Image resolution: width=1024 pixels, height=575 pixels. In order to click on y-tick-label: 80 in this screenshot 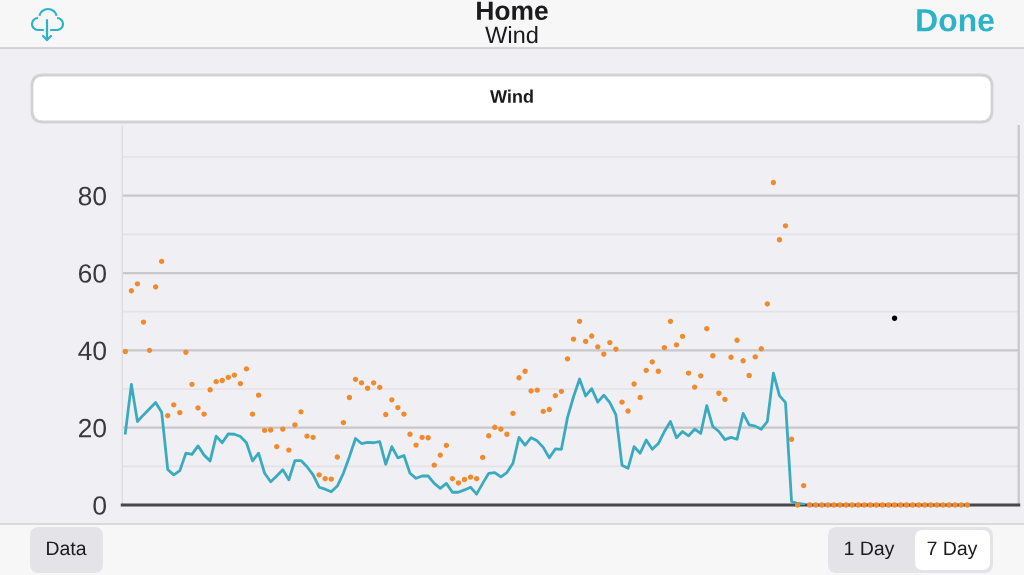, I will do `click(92, 196)`.